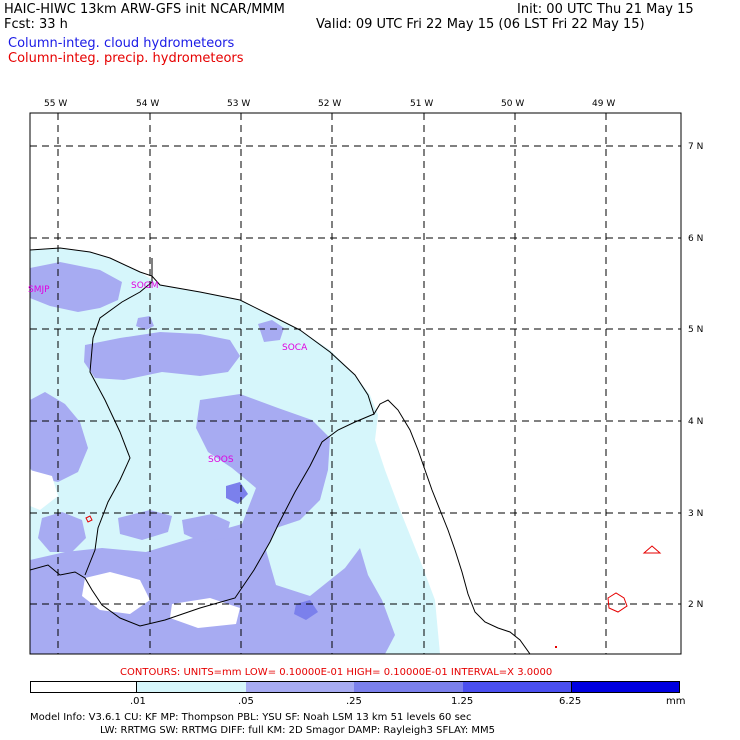 The image size is (740, 740). What do you see at coordinates (676, 701) in the screenshot?
I see `color-bar-units: mm` at bounding box center [676, 701].